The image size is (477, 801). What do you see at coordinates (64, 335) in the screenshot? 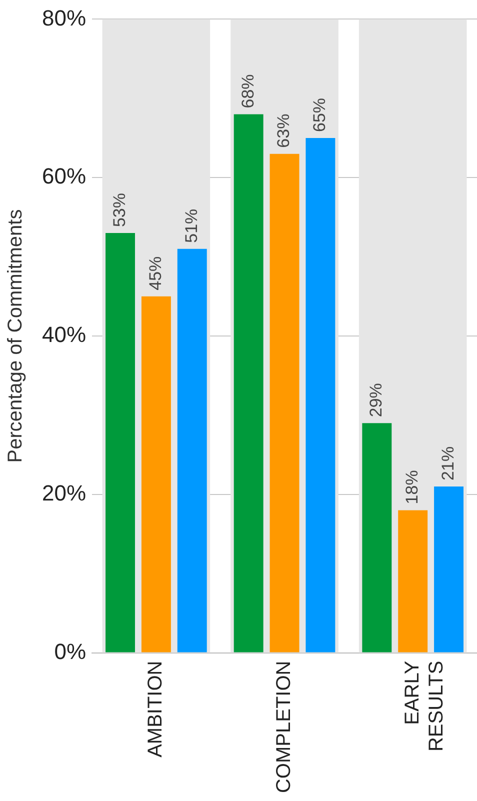
I see `y-tick-label: 40%` at bounding box center [64, 335].